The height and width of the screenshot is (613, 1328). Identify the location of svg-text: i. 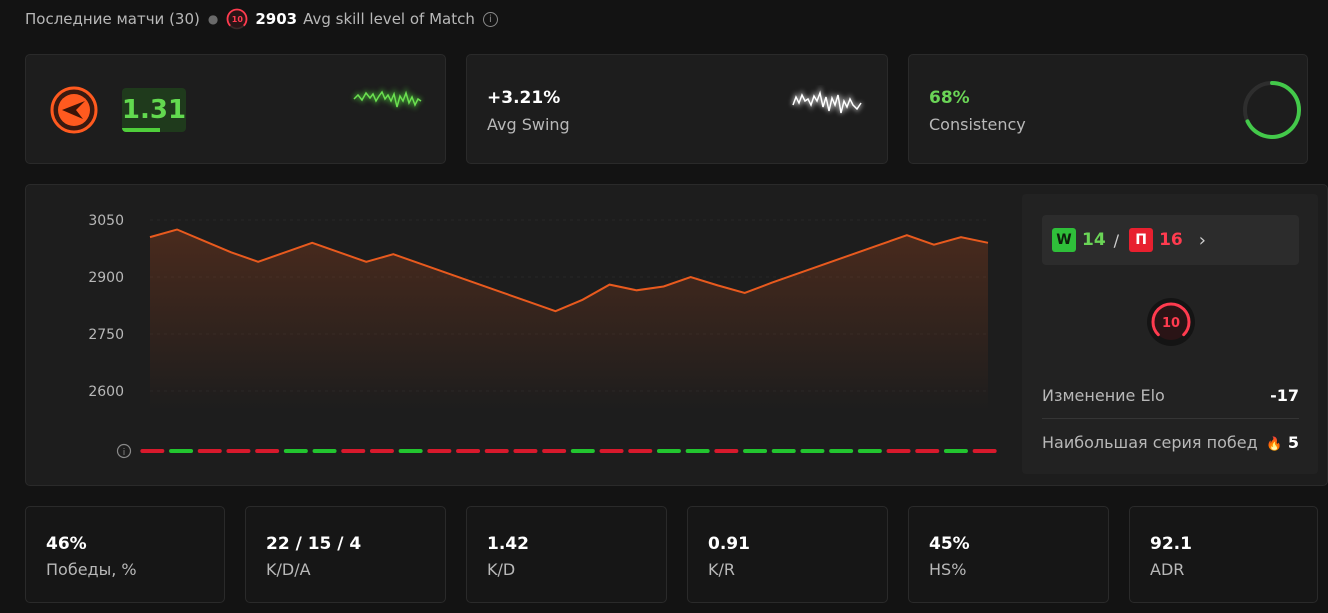
(124, 453).